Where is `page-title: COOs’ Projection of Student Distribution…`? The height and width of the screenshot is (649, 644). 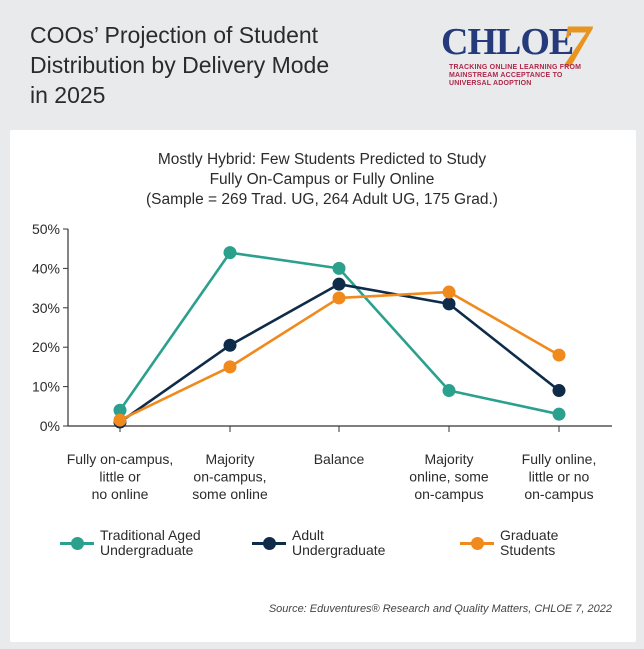
page-title: COOs’ Projection of Student Distribution… is located at coordinates (230, 65).